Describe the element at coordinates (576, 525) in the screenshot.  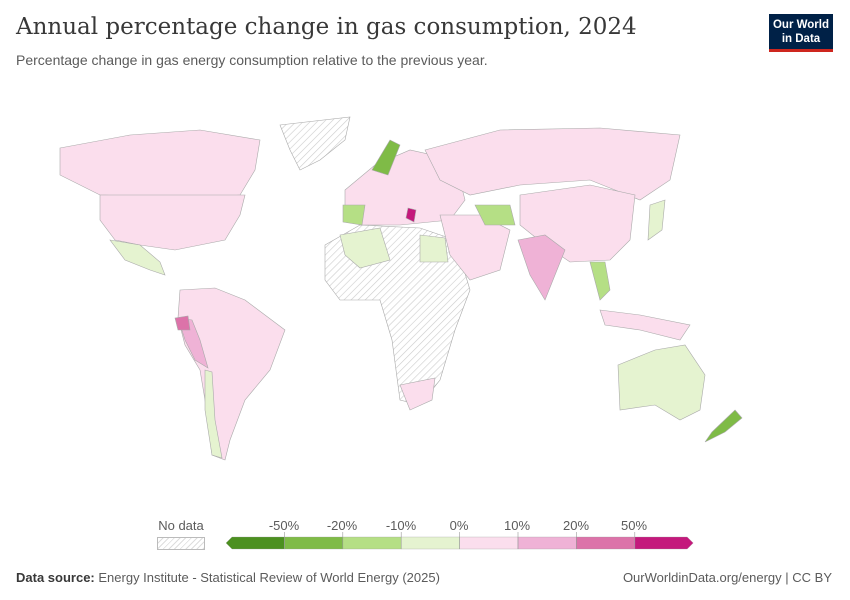
I see `legend-tick: 20%` at that location.